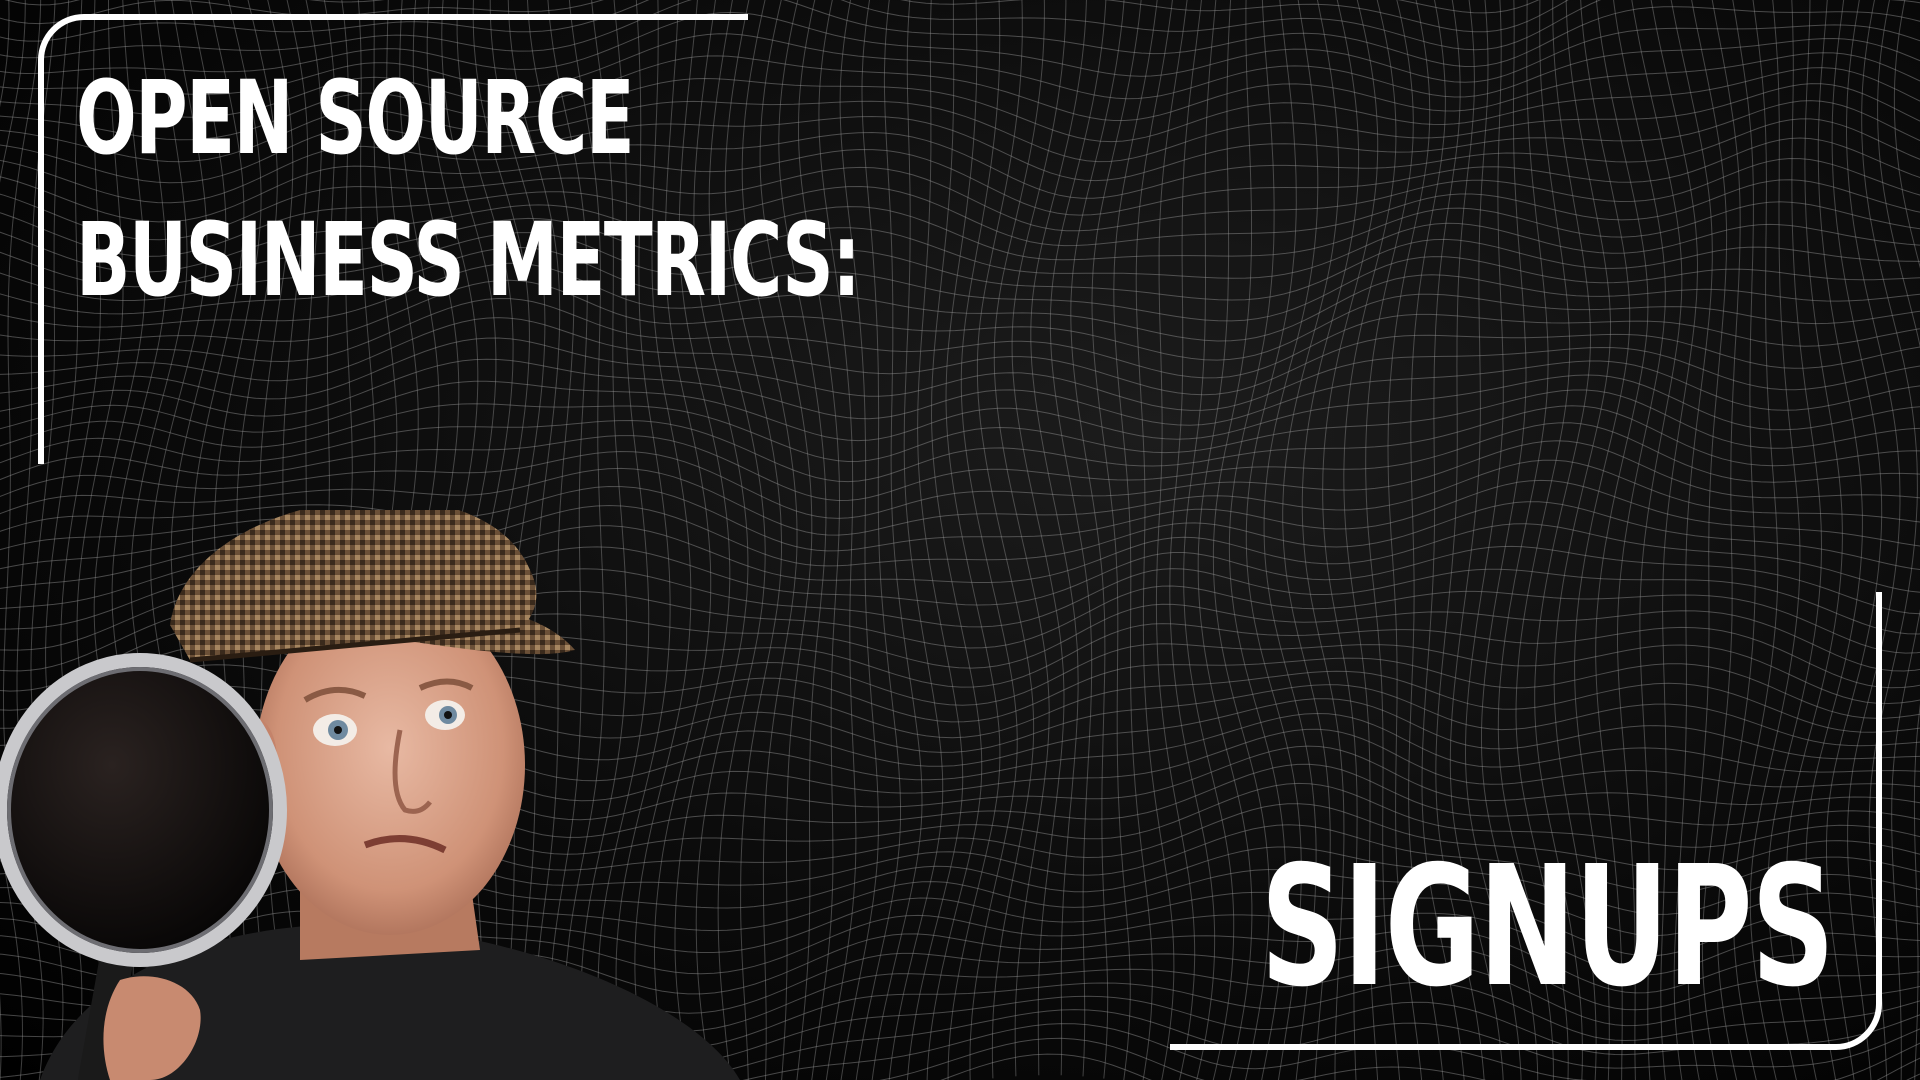 This screenshot has height=1080, width=1920. I want to click on headline-line-1: OPEN SOURCE, so click(355, 118).